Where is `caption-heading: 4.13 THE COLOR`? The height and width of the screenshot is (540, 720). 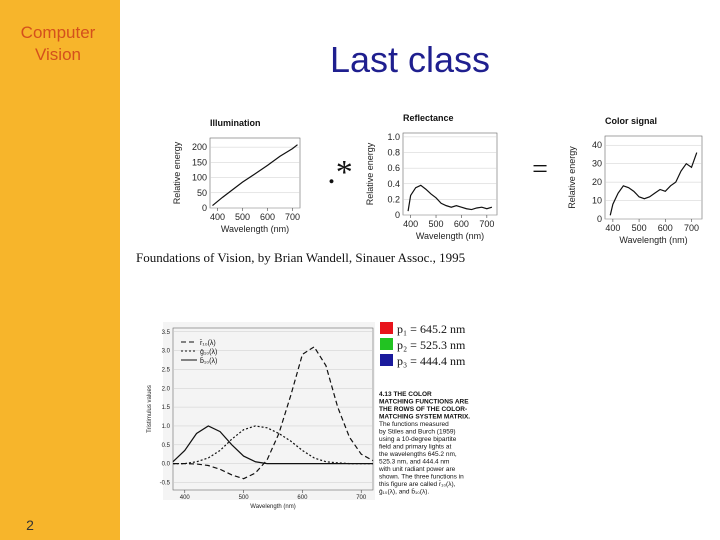 caption-heading: 4.13 THE COLOR is located at coordinates (405, 394).